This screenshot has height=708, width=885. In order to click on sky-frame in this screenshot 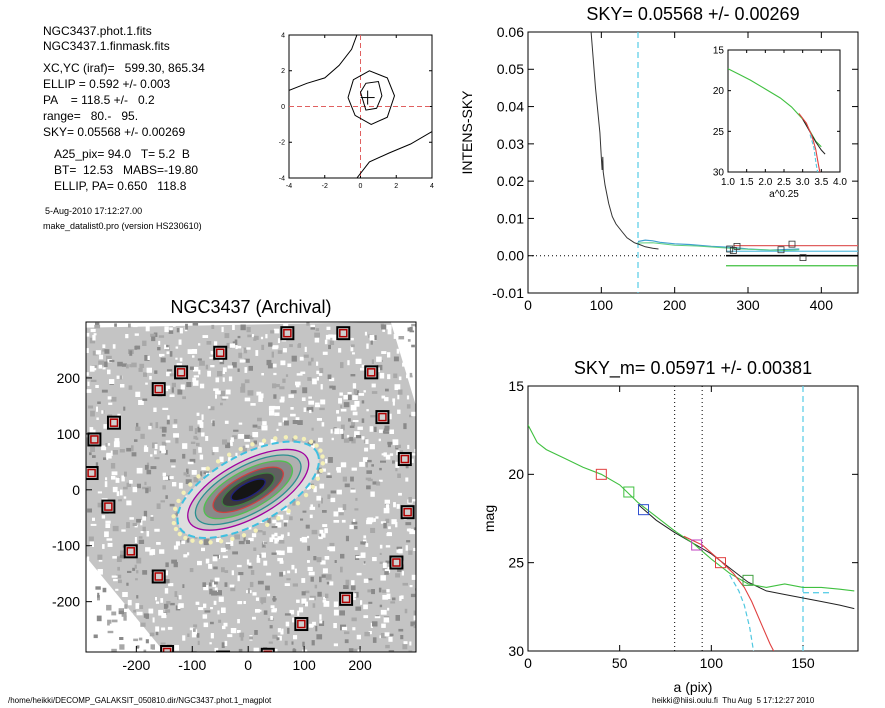, I will do `click(693, 162)`.